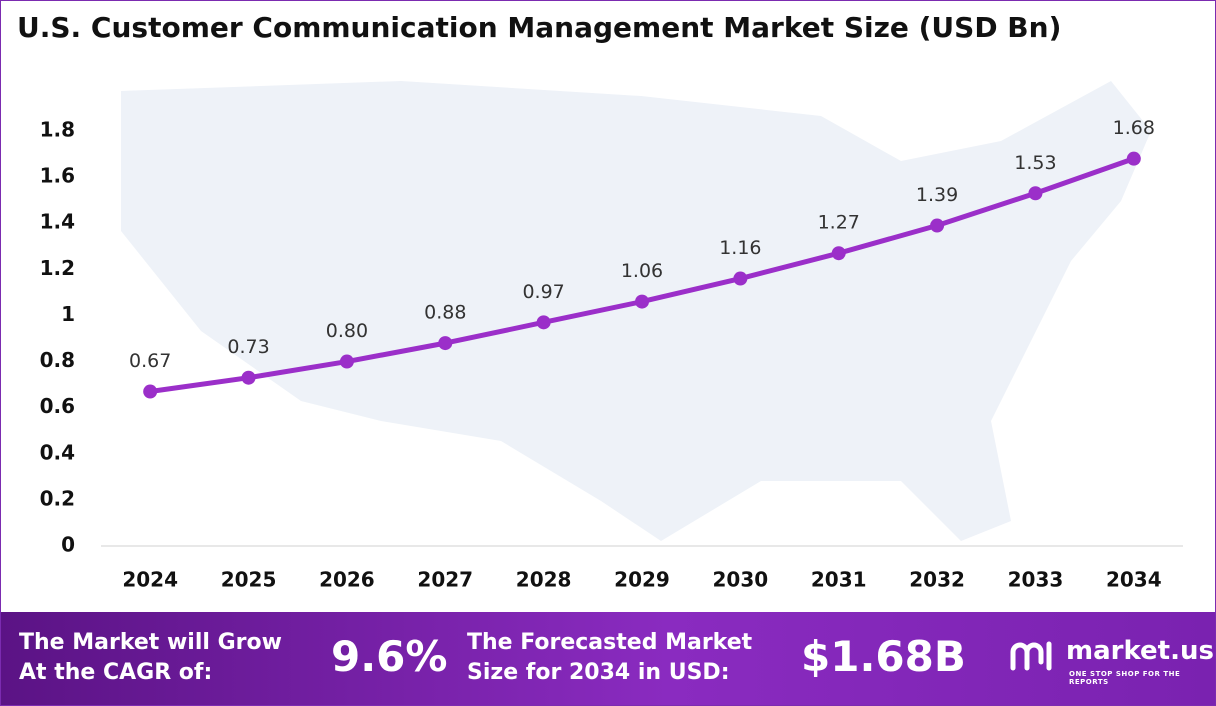 The image size is (1216, 706). Describe the element at coordinates (544, 580) in the screenshot. I see `x-tick-label: 2028` at that location.